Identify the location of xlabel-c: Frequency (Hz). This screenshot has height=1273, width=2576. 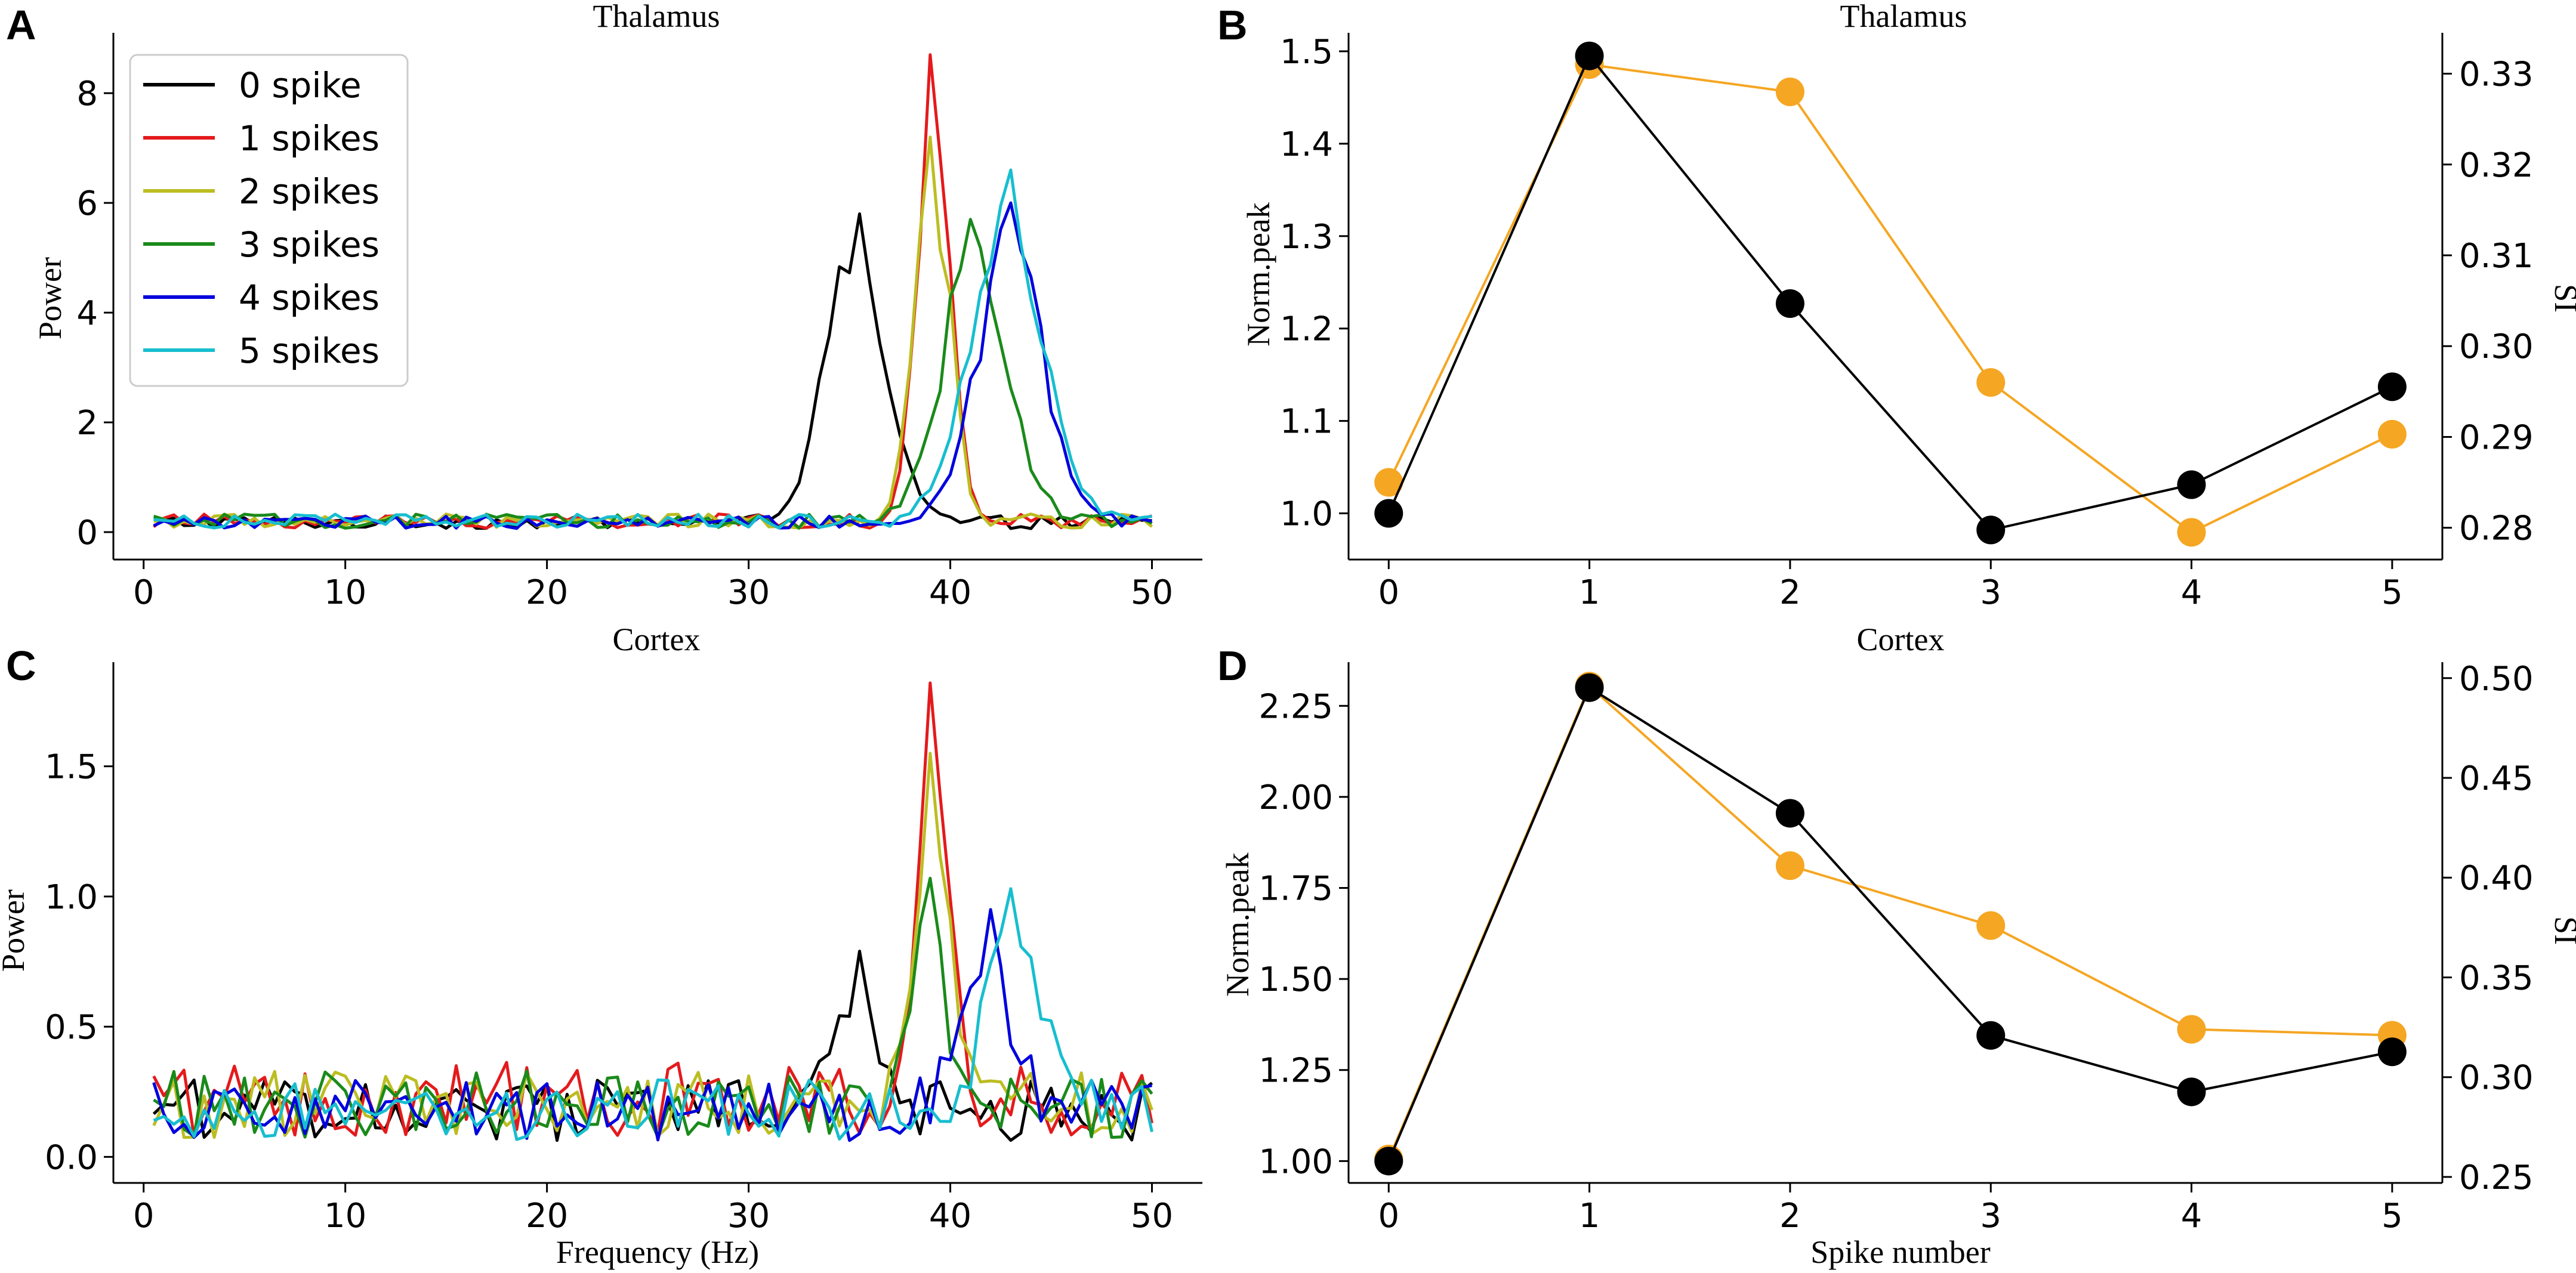
(657, 1252).